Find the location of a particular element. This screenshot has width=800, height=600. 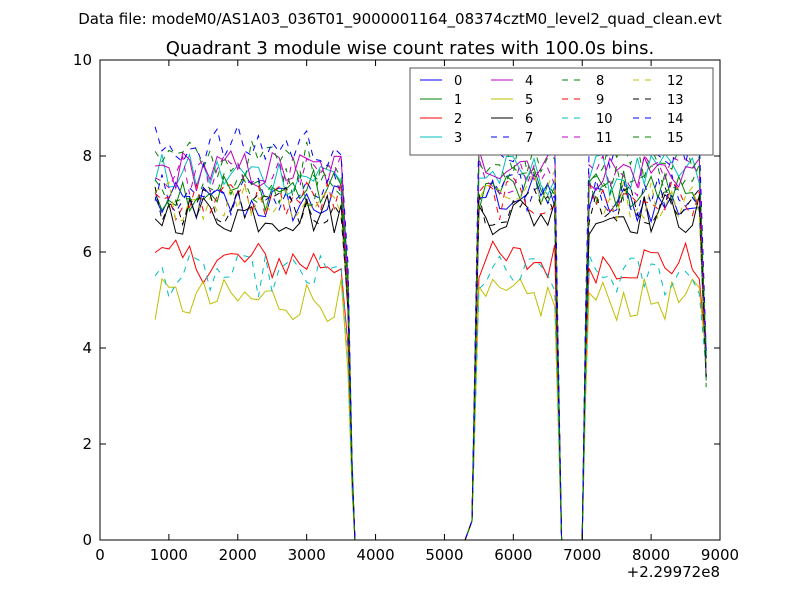

legend-label-14: 14 is located at coordinates (675, 119).